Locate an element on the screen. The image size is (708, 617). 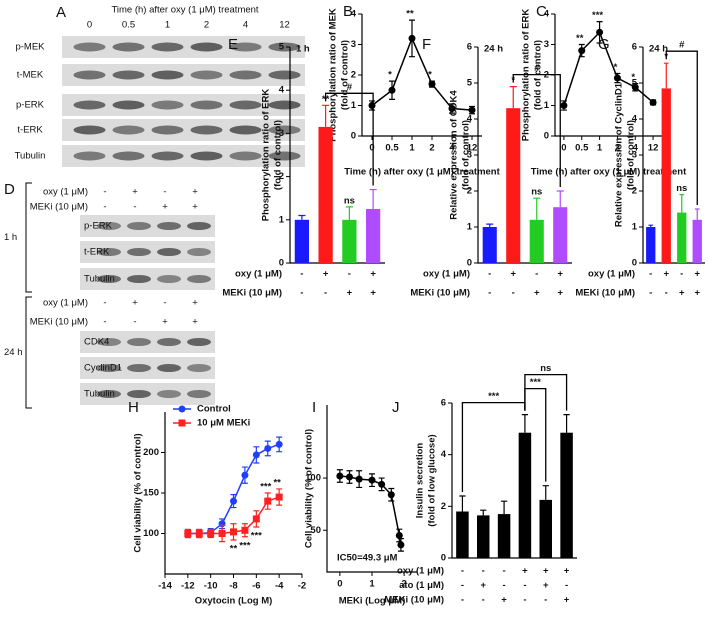
blot-row-label: CyclinD1 is located at coordinates (103, 368).